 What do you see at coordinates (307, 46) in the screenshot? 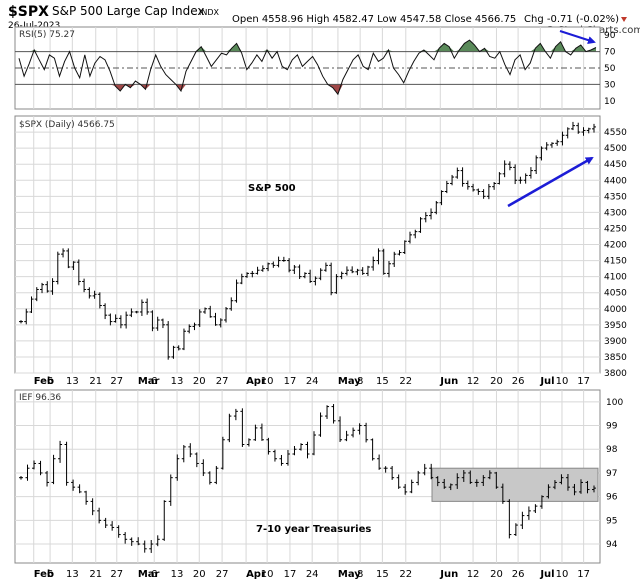
I see `rsi-overbought-fill` at bounding box center [307, 46].